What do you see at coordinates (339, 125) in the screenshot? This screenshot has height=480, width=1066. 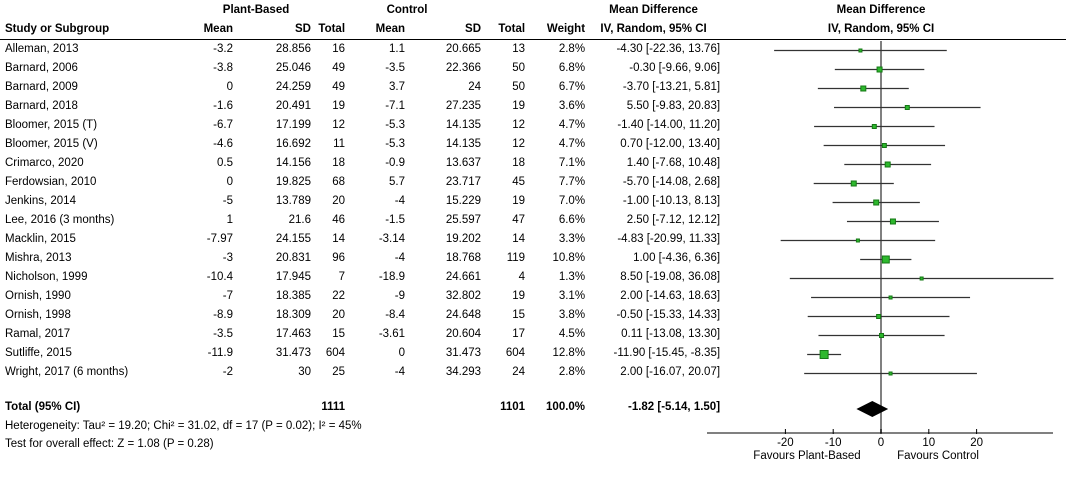 I see `total1-cell: 12` at bounding box center [339, 125].